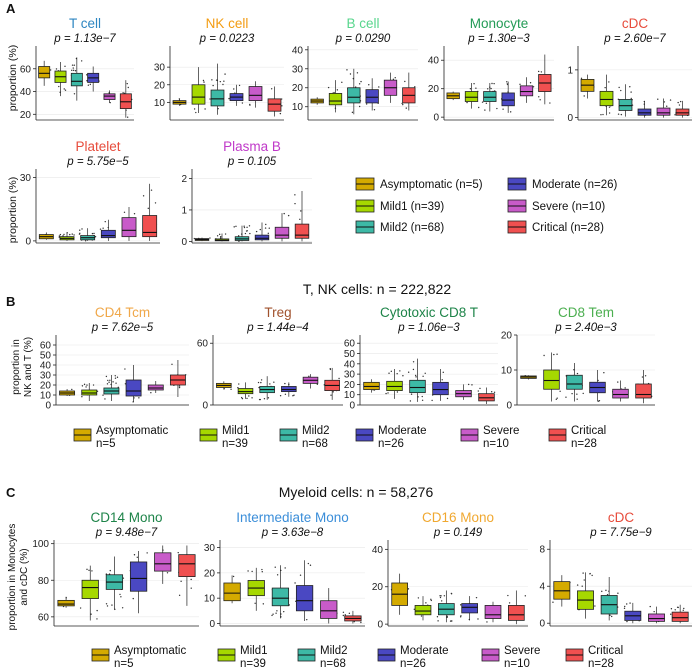 Image resolution: width=700 pixels, height=672 pixels. Describe the element at coordinates (350, 344) in the screenshot. I see `y-tick-label: 60` at that location.